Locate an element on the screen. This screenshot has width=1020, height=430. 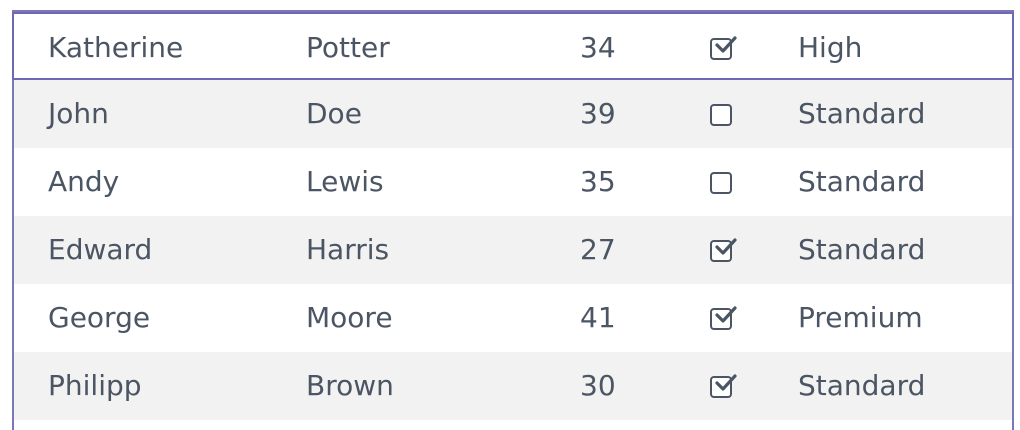
first-name-cell: Philipp is located at coordinates (95, 385).